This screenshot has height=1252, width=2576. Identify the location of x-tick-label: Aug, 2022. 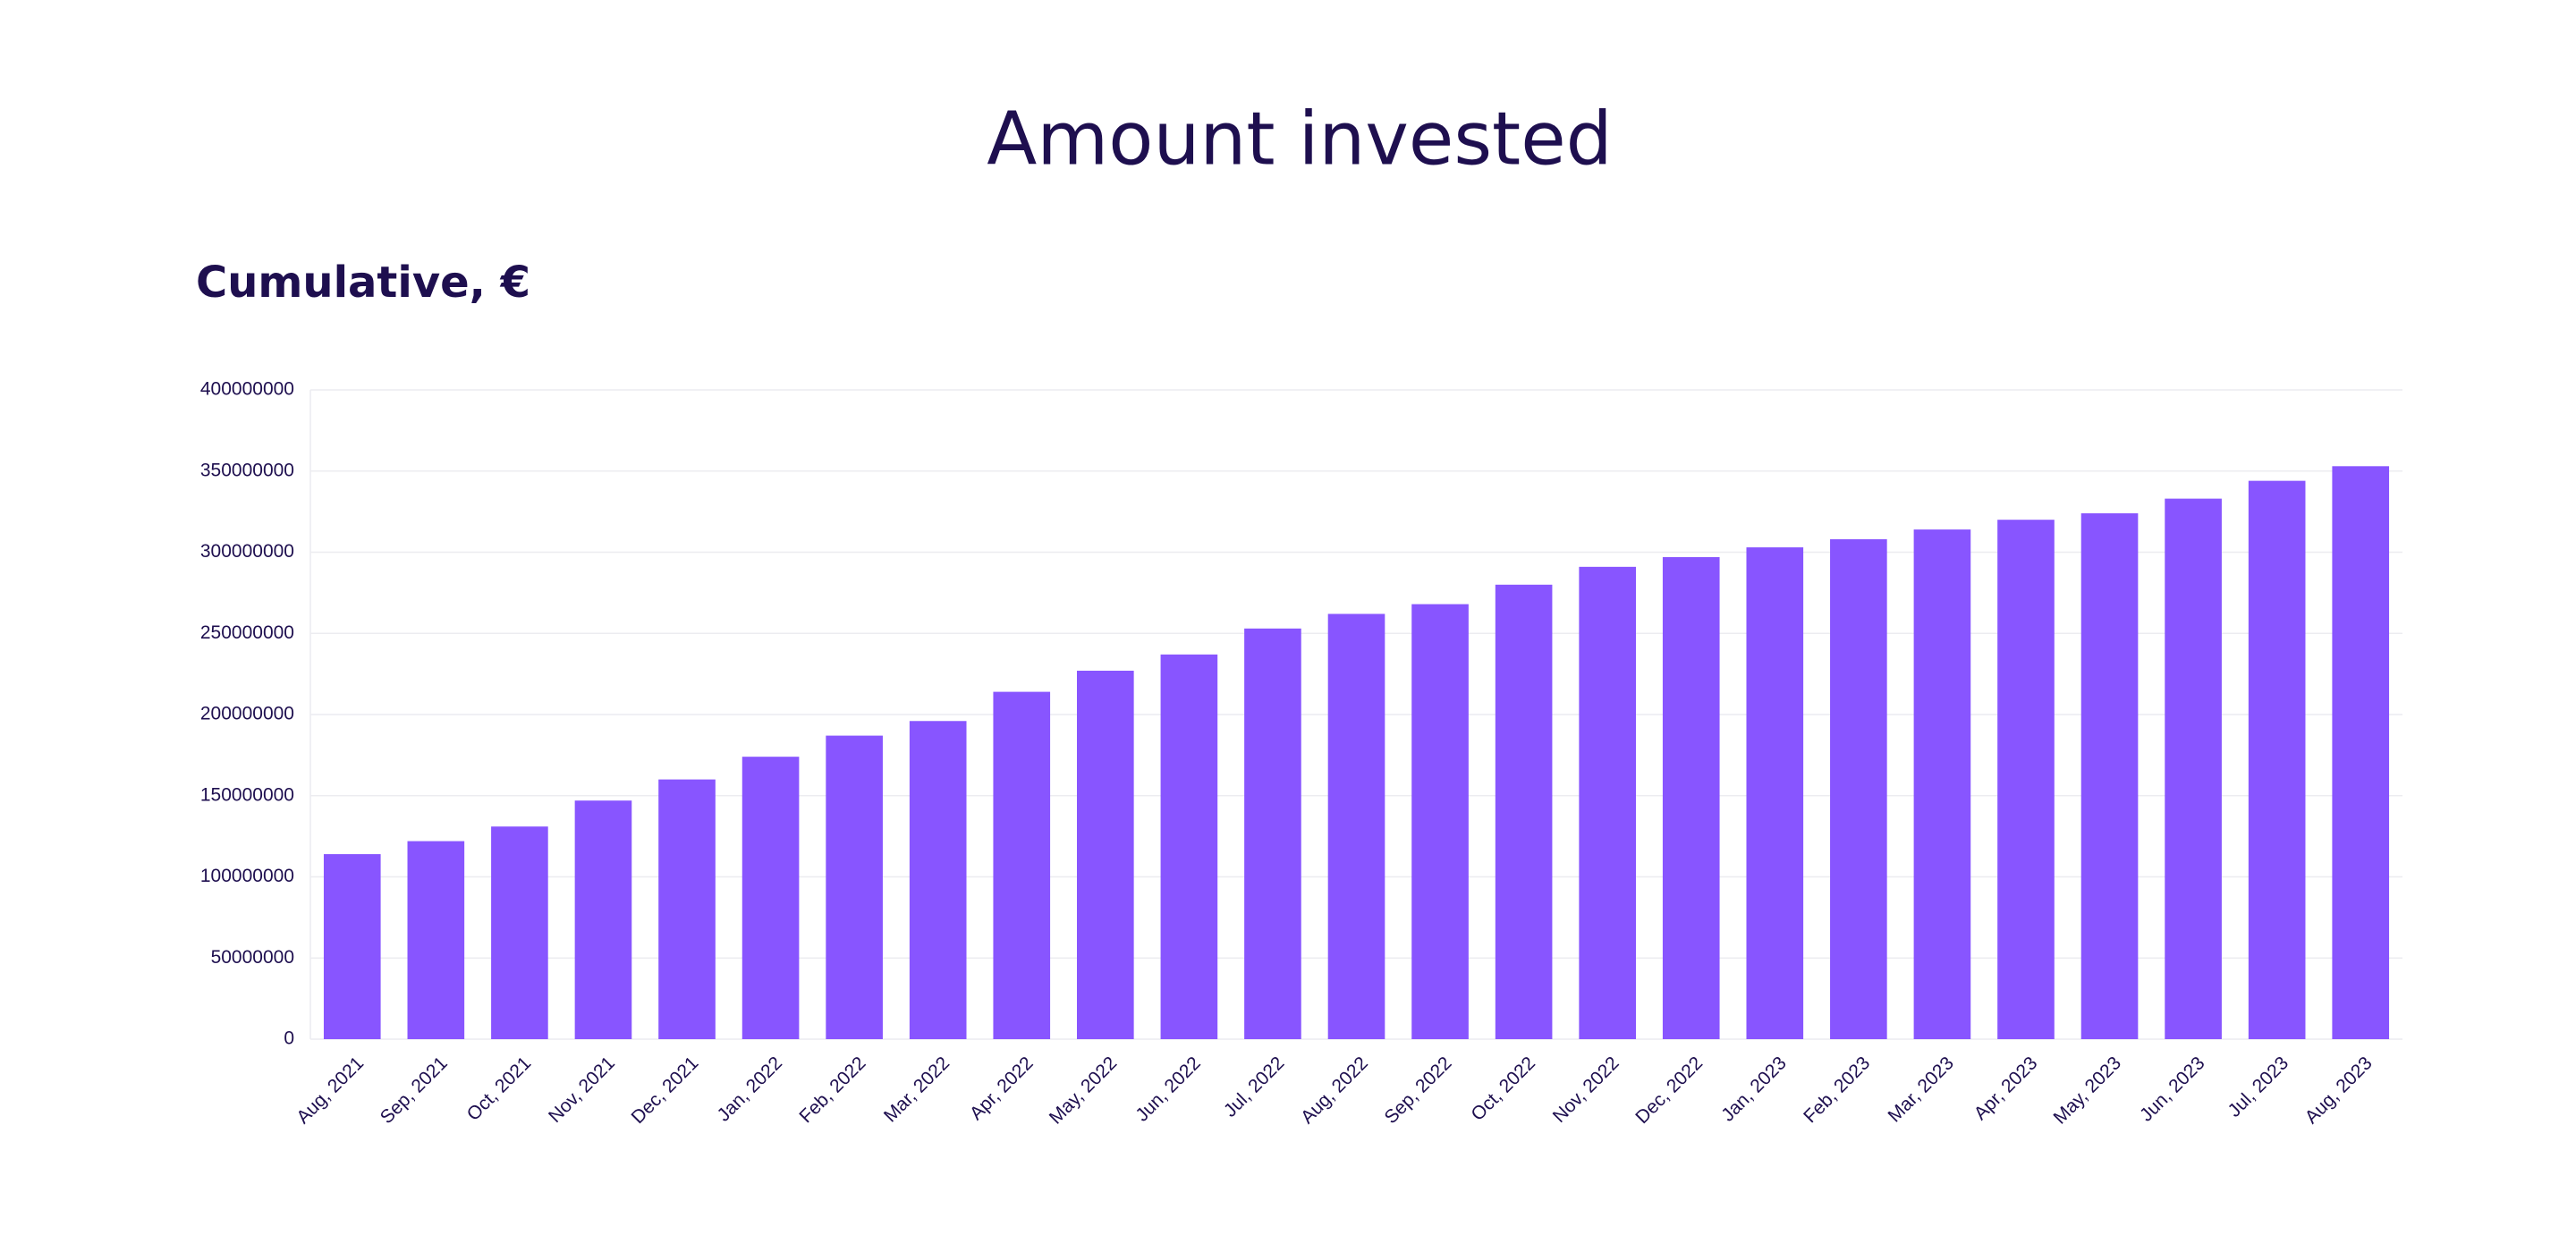
(1334, 1090).